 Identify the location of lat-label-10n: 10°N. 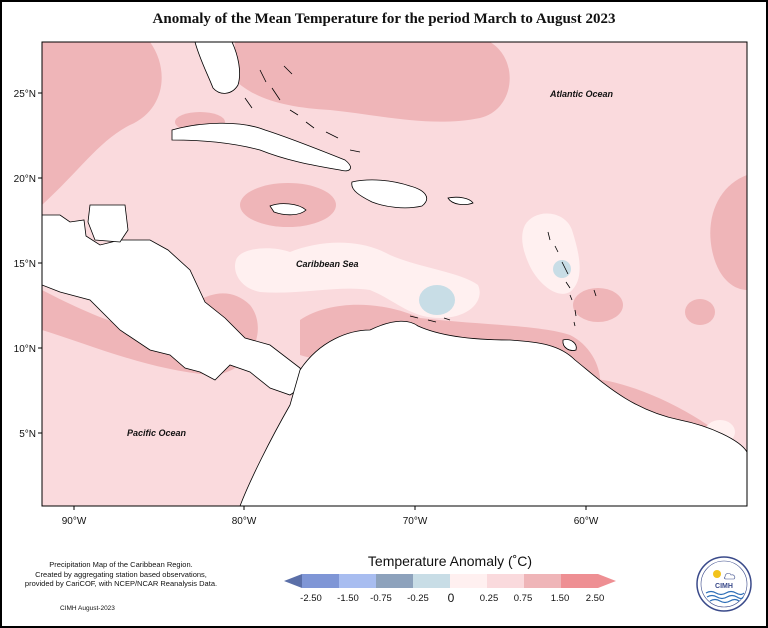
(25, 349).